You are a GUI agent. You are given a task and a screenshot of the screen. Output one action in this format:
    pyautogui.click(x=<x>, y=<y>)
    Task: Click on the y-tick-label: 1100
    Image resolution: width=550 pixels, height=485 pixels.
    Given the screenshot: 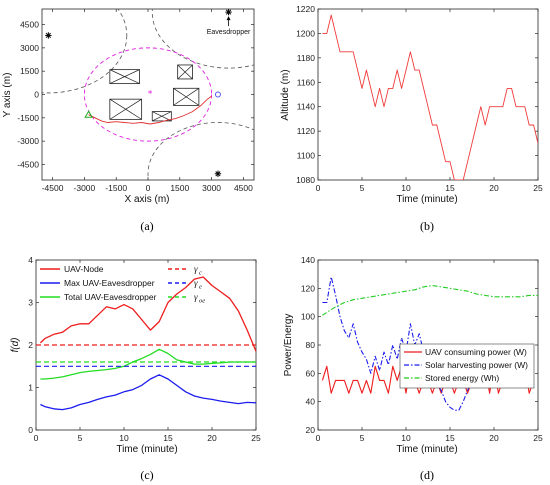 What is the action you would take?
    pyautogui.click(x=306, y=156)
    